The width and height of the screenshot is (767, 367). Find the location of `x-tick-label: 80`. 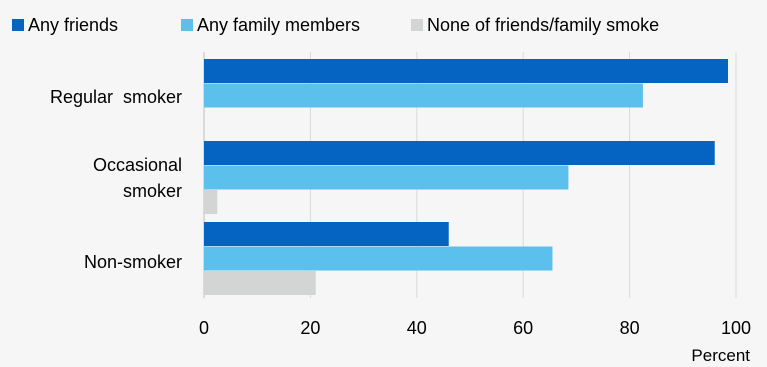

x-tick-label: 80 is located at coordinates (630, 328).